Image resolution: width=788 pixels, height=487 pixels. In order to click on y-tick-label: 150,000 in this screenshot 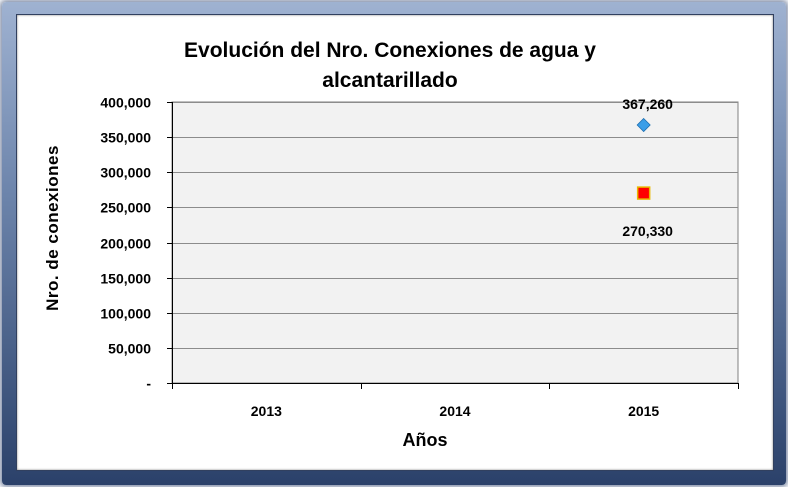, I will do `click(125, 279)`.